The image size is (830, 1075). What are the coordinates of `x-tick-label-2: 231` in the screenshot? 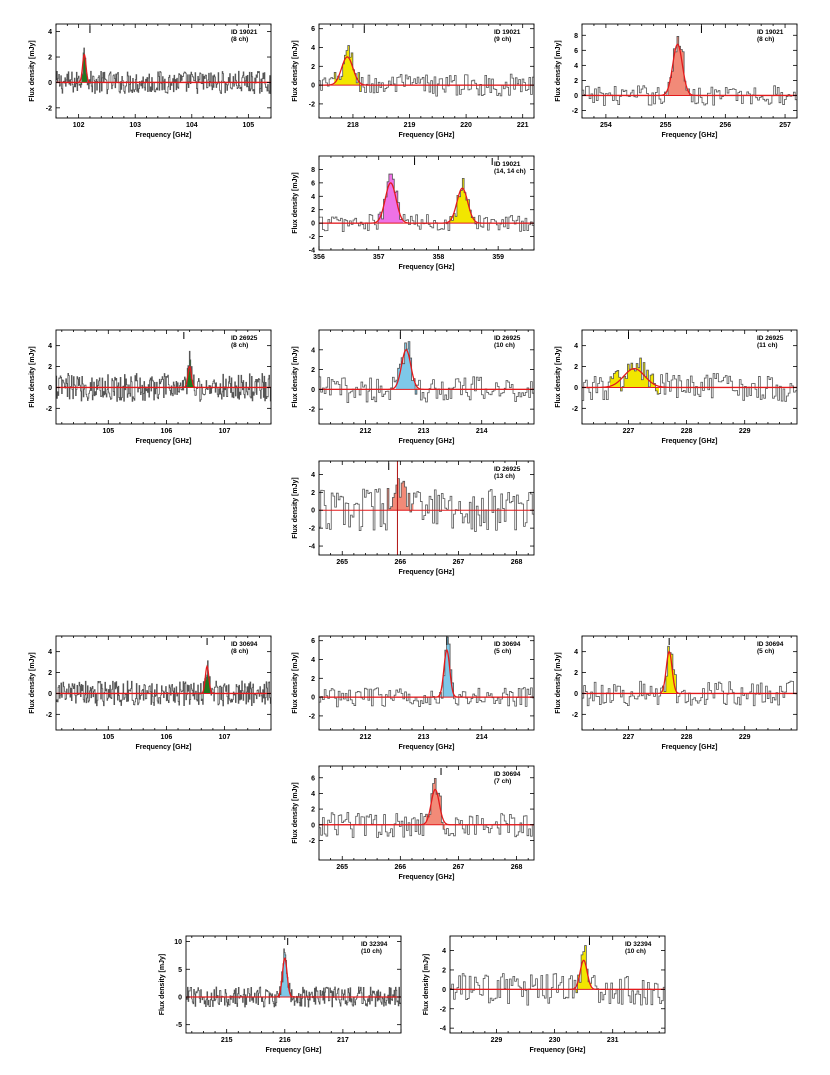 It's located at (613, 1040).